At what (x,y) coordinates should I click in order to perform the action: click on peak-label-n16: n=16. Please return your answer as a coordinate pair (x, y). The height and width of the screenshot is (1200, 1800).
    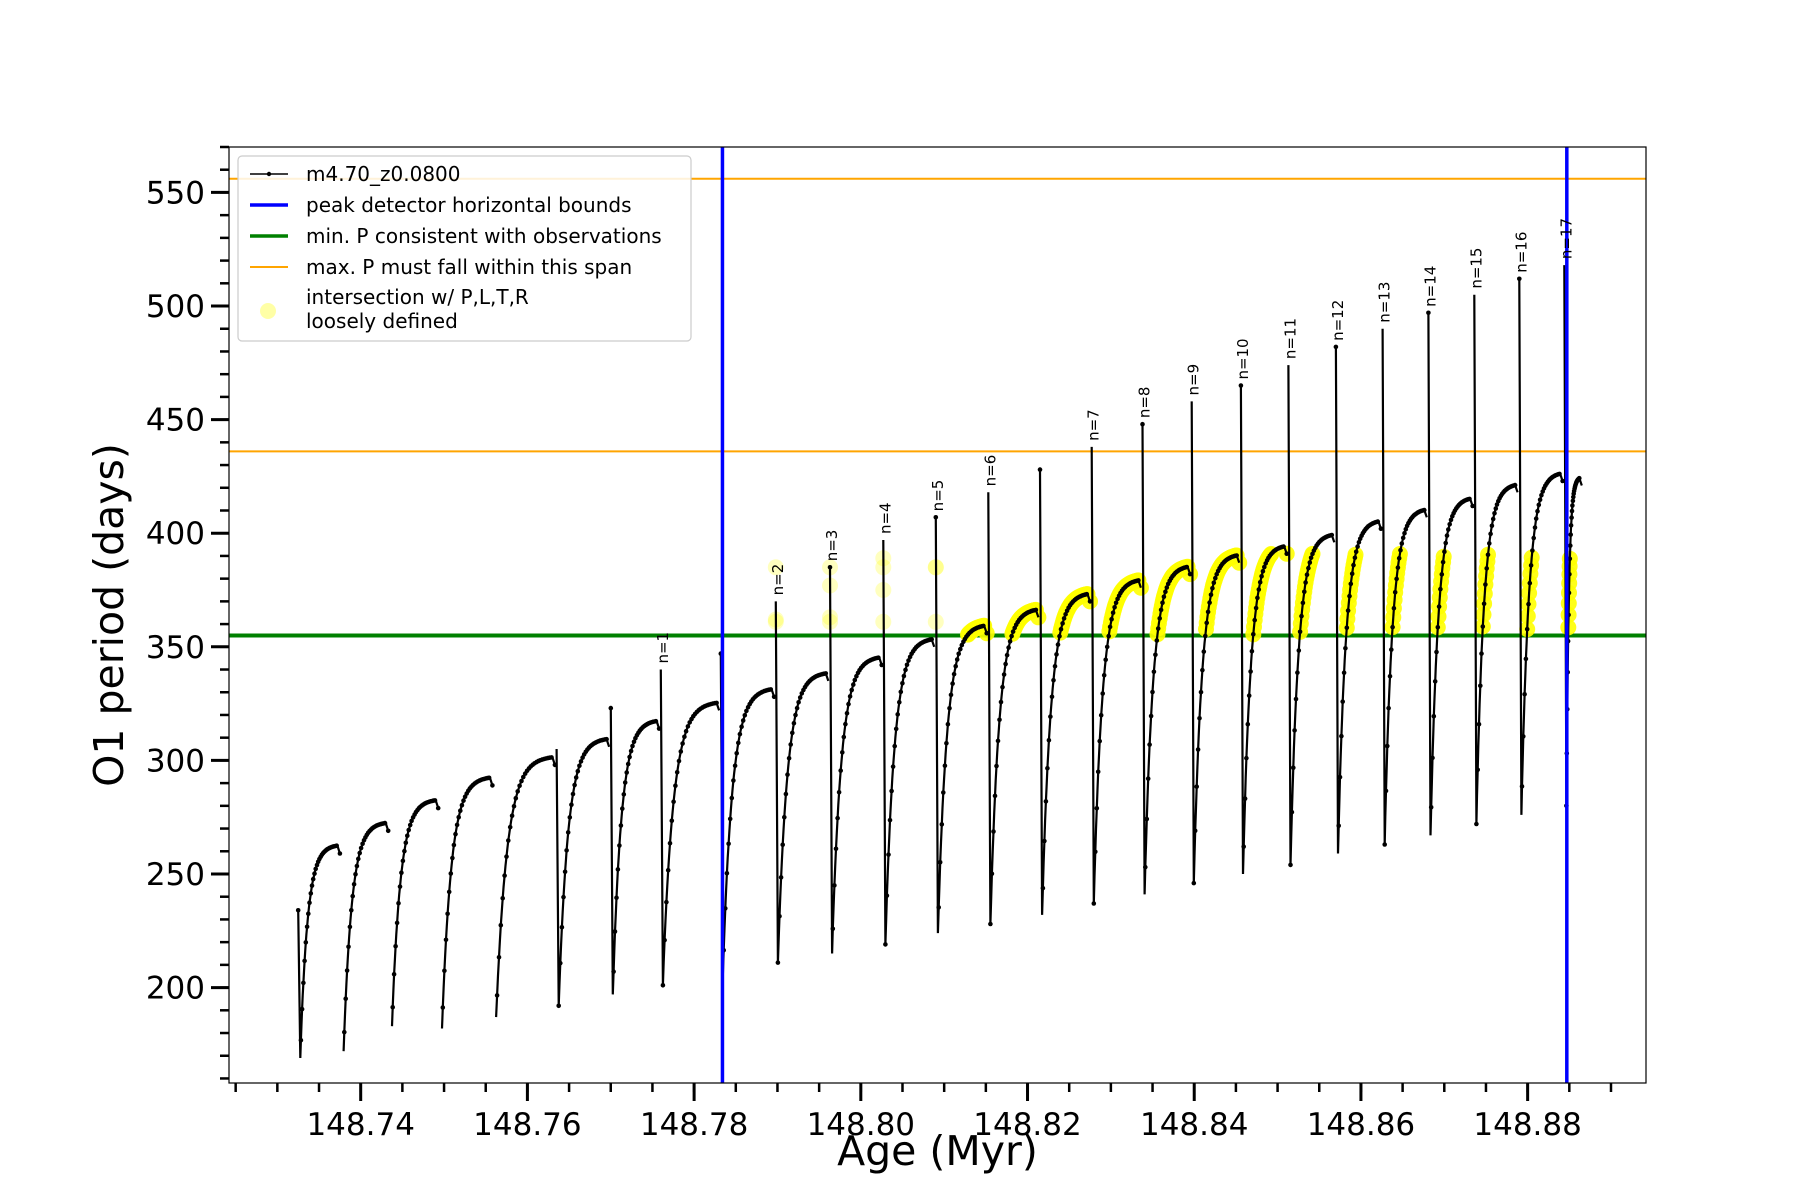
    Looking at the image, I should click on (1521, 252).